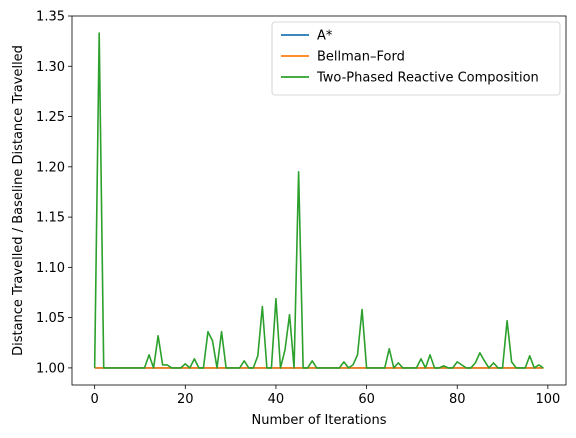  I want to click on y-tick-label: 1.10, so click(50, 268).